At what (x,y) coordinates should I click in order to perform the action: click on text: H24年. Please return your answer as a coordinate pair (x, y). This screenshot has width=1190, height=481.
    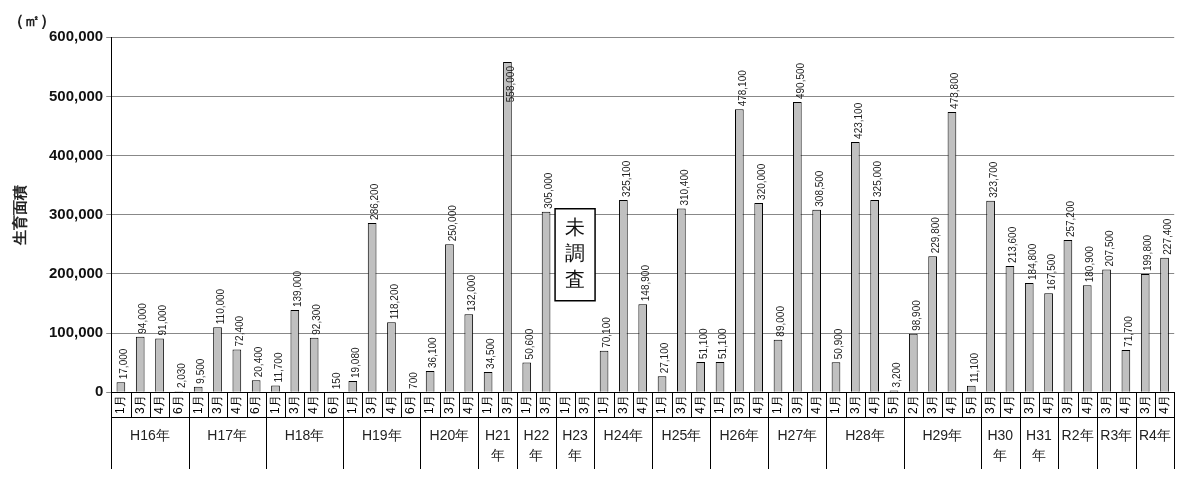
    Looking at the image, I should click on (623, 434).